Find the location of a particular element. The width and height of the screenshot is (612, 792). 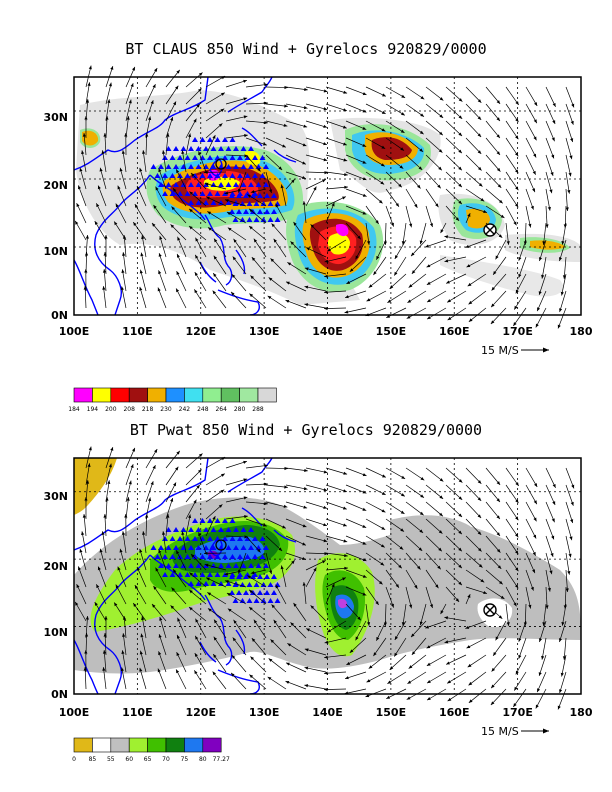

top-panel-title: BT CLAUS 850 Wind + Gyrelocs 920829/0000 is located at coordinates (306, 49).